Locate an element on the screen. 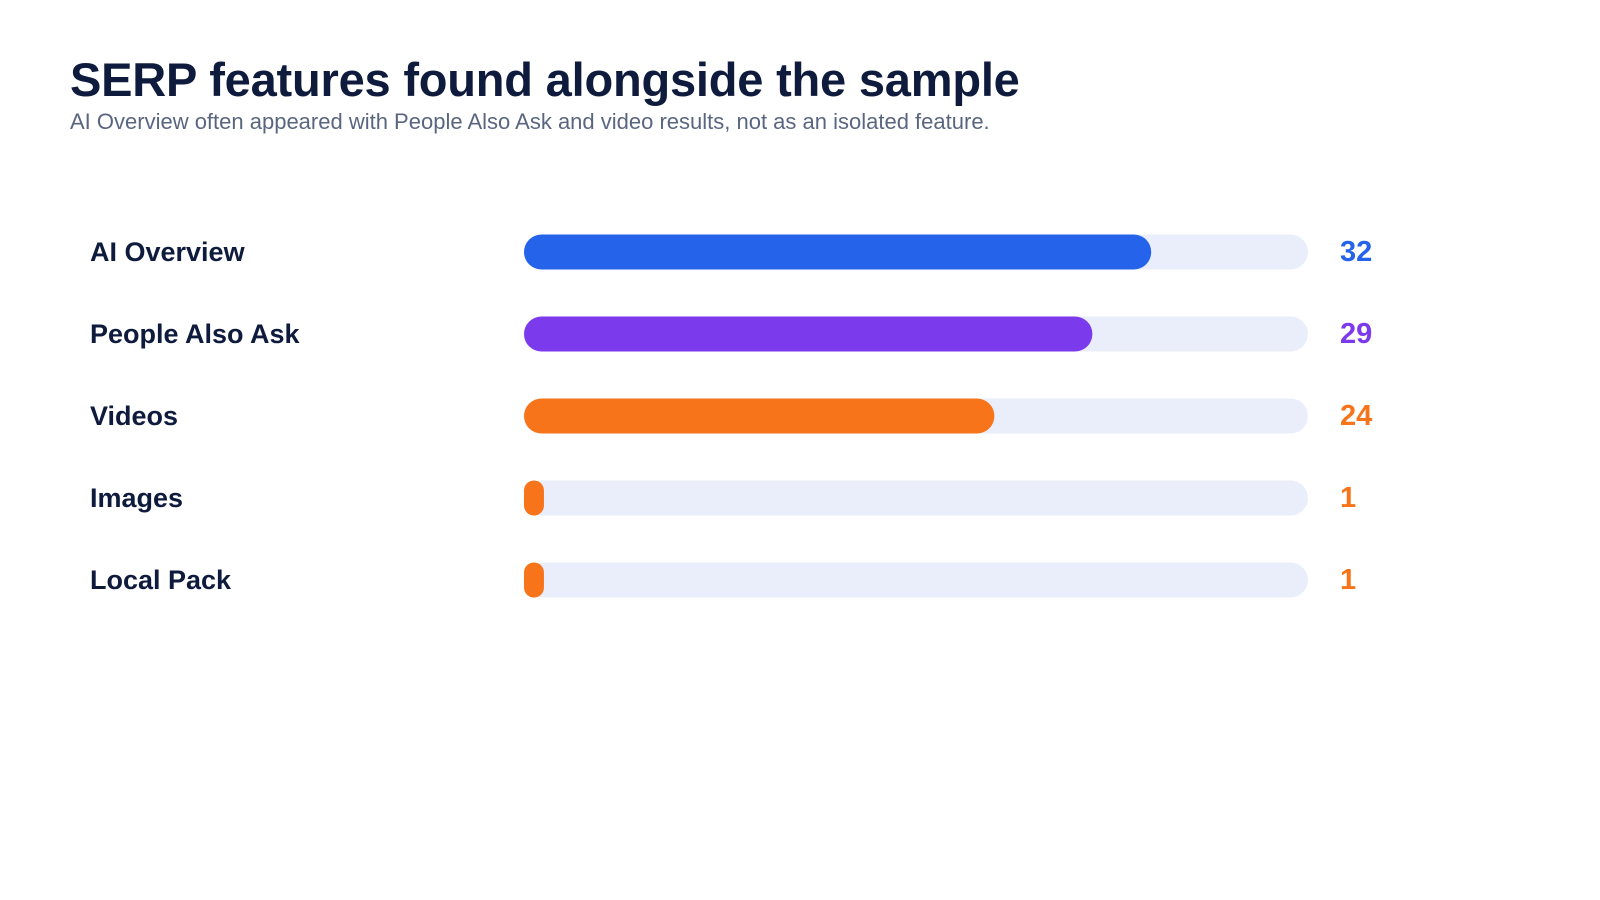 The height and width of the screenshot is (900, 1600). category-label: Images is located at coordinates (136, 498).